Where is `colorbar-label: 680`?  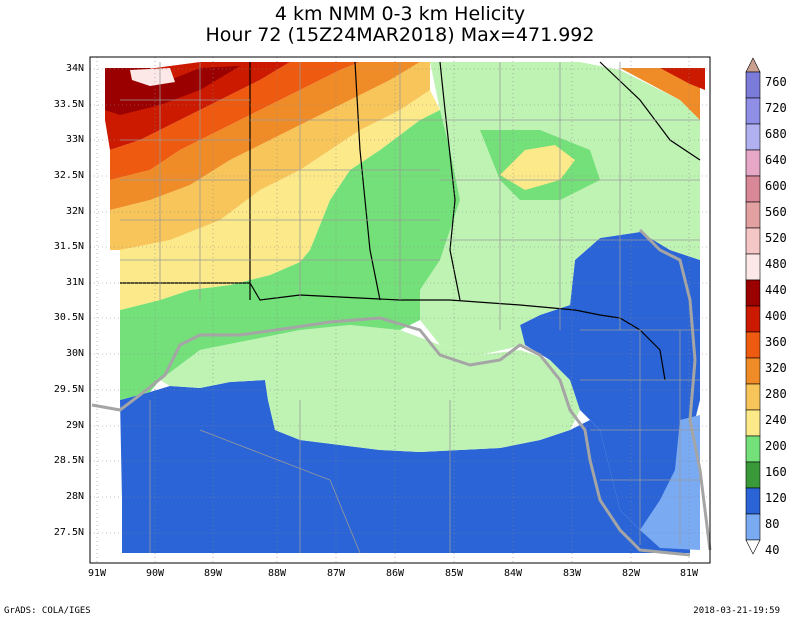
colorbar-label: 680 is located at coordinates (776, 134).